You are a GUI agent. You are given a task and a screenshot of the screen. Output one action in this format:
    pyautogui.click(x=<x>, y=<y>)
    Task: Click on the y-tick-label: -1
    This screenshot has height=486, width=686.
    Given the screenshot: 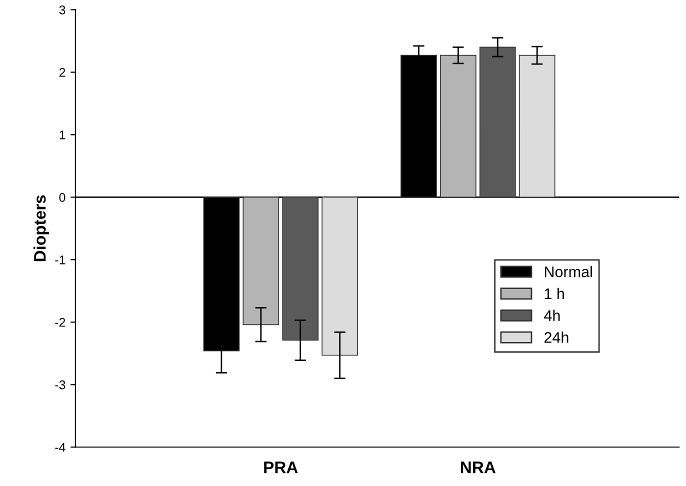 What is the action you would take?
    pyautogui.click(x=60, y=260)
    